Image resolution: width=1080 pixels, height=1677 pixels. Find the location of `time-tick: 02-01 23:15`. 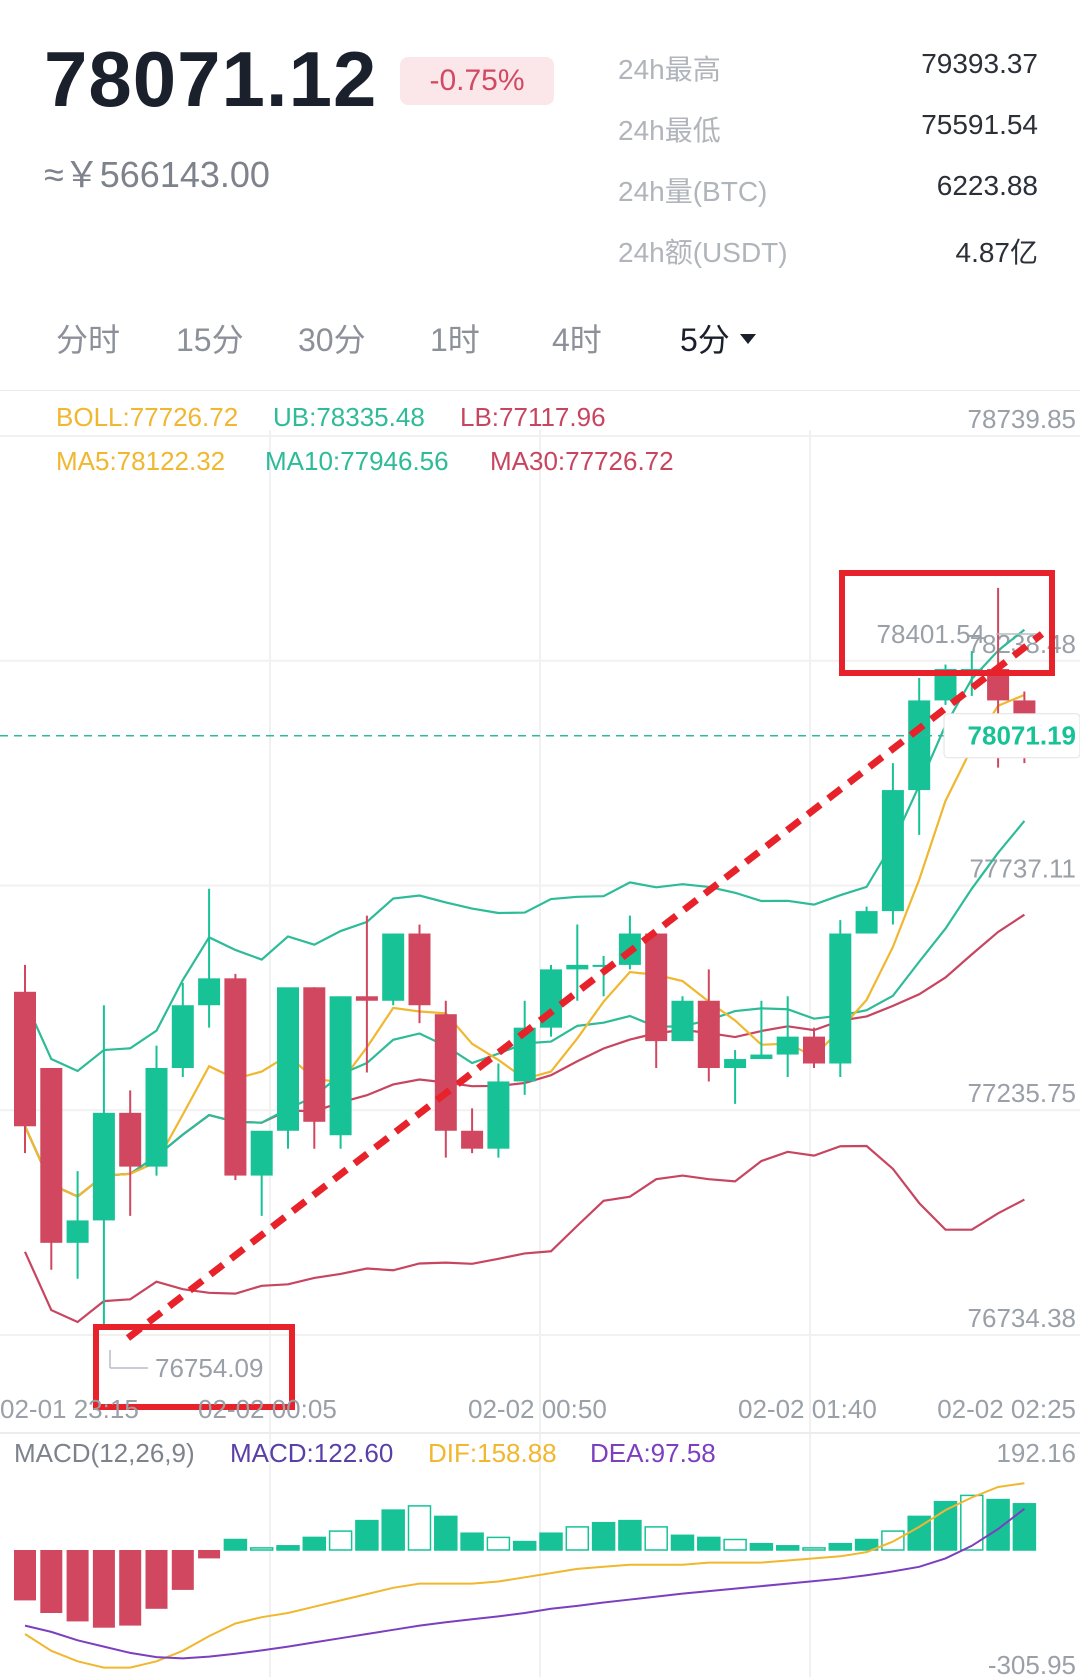

time-tick: 02-01 23:15 is located at coordinates (69, 1409).